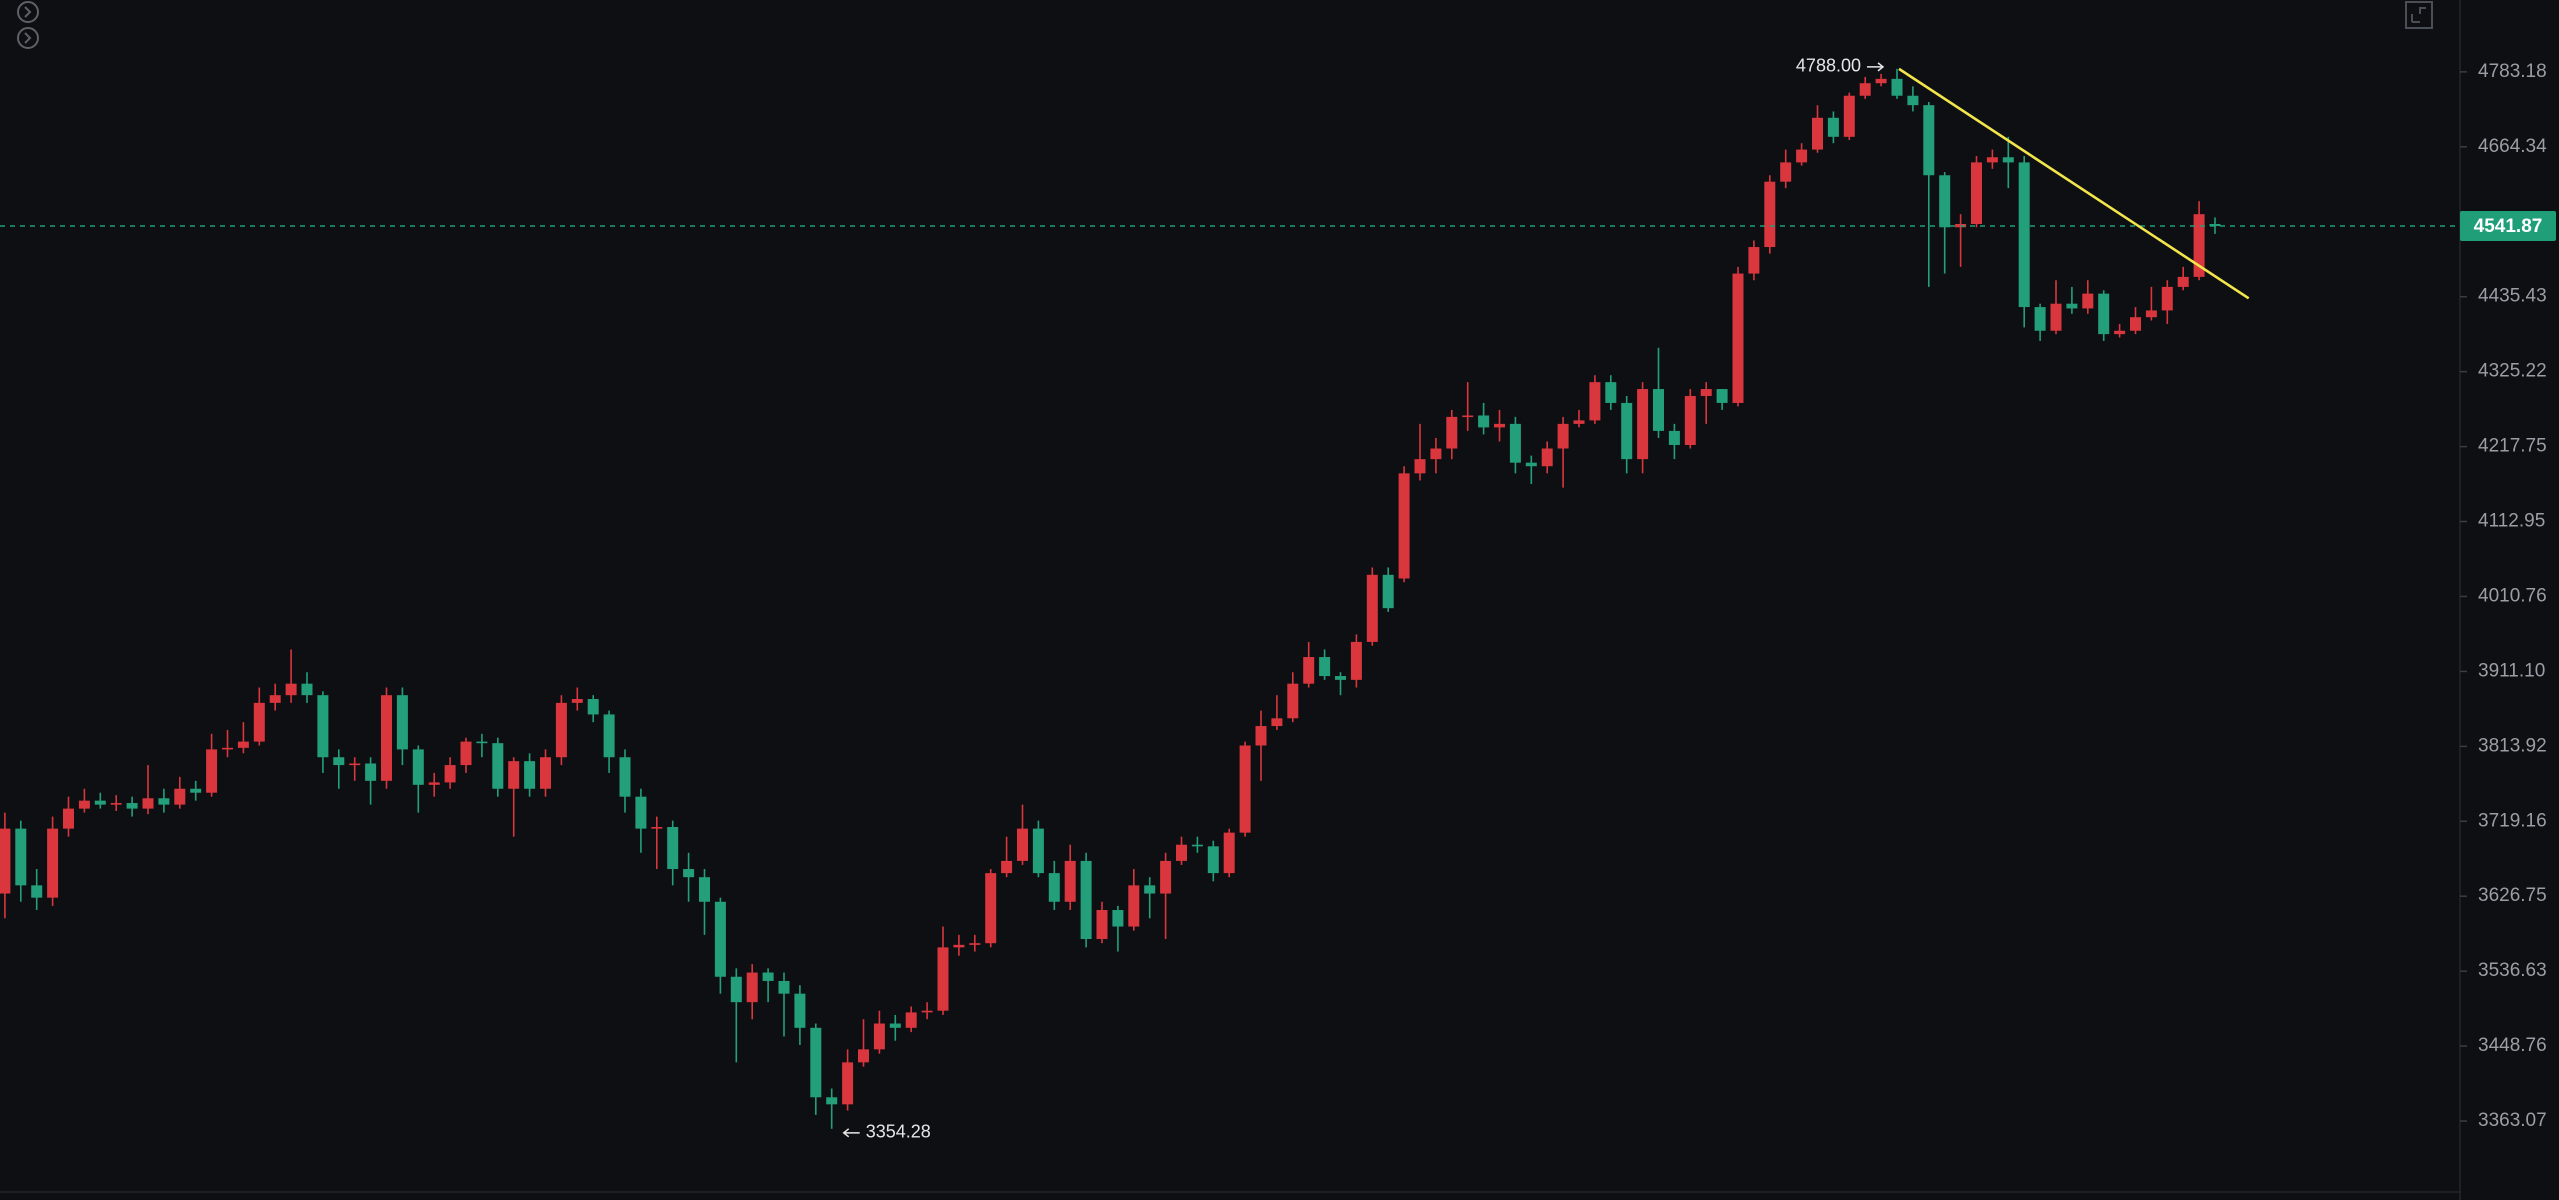  Describe the element at coordinates (28, 25) in the screenshot. I see `toolbar-buttons` at that location.